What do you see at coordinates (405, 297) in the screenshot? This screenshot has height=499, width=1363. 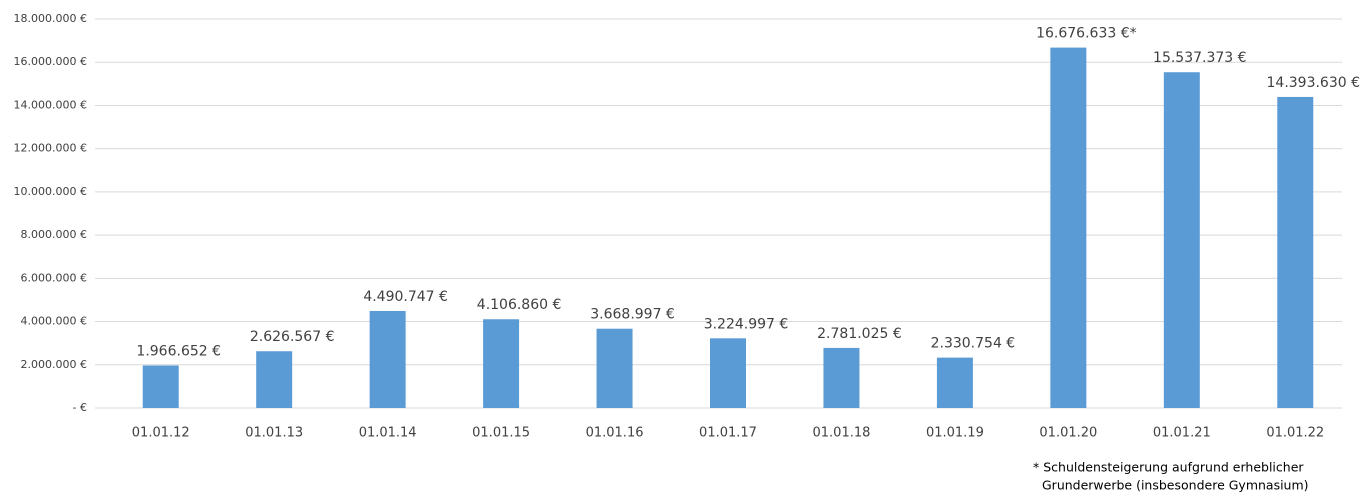 I see `value-label: 4.490.747 €` at bounding box center [405, 297].